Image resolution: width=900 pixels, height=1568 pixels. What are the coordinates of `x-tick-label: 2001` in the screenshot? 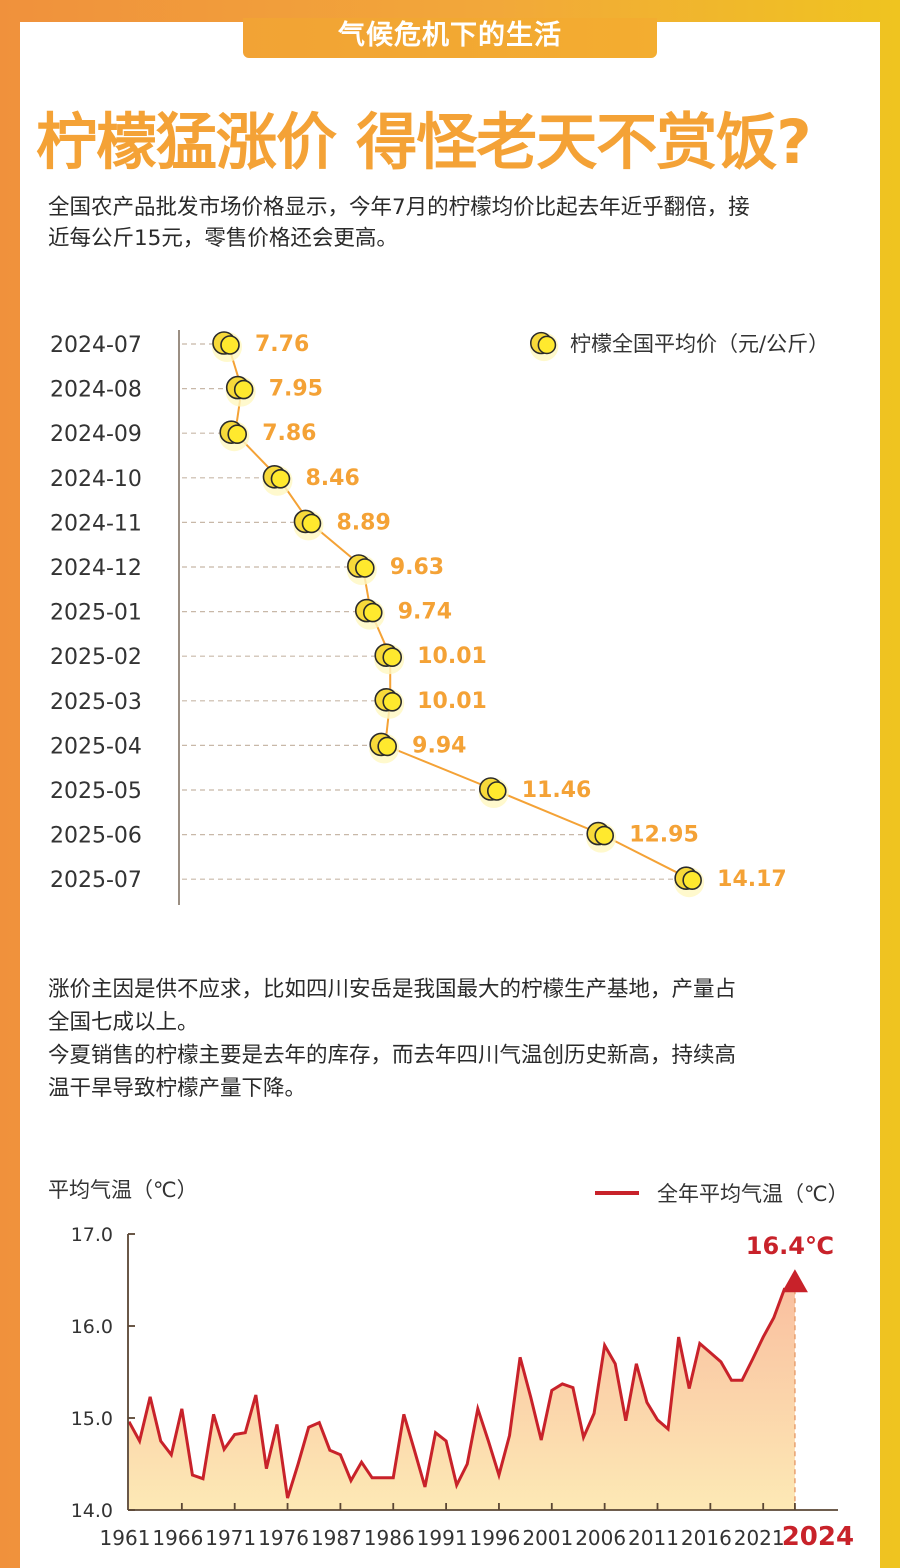 It's located at (547, 1538).